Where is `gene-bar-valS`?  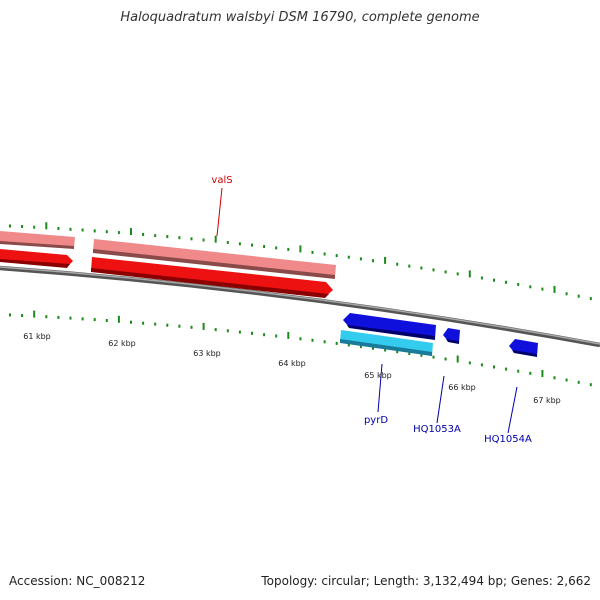
gene-bar-valS is located at coordinates (214, 258).